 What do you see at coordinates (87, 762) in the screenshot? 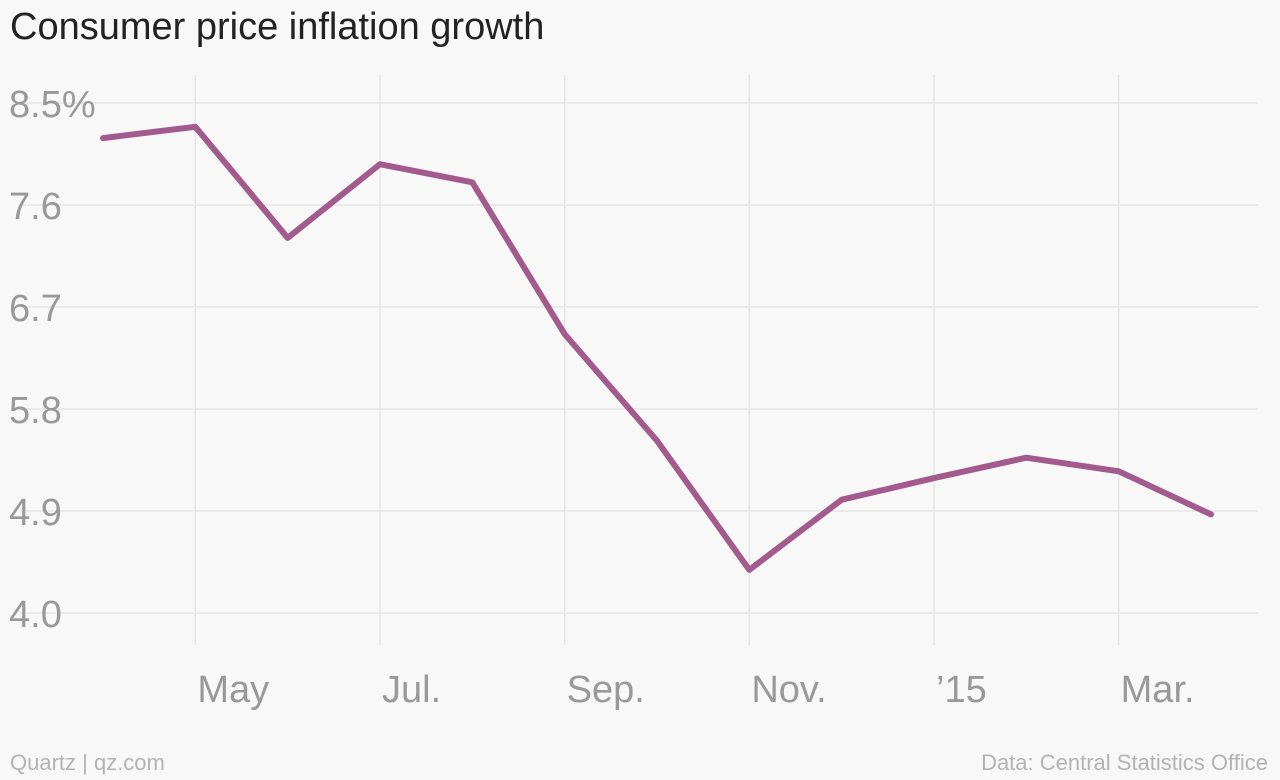
I see `credit-text: Quartz | qz.com` at bounding box center [87, 762].